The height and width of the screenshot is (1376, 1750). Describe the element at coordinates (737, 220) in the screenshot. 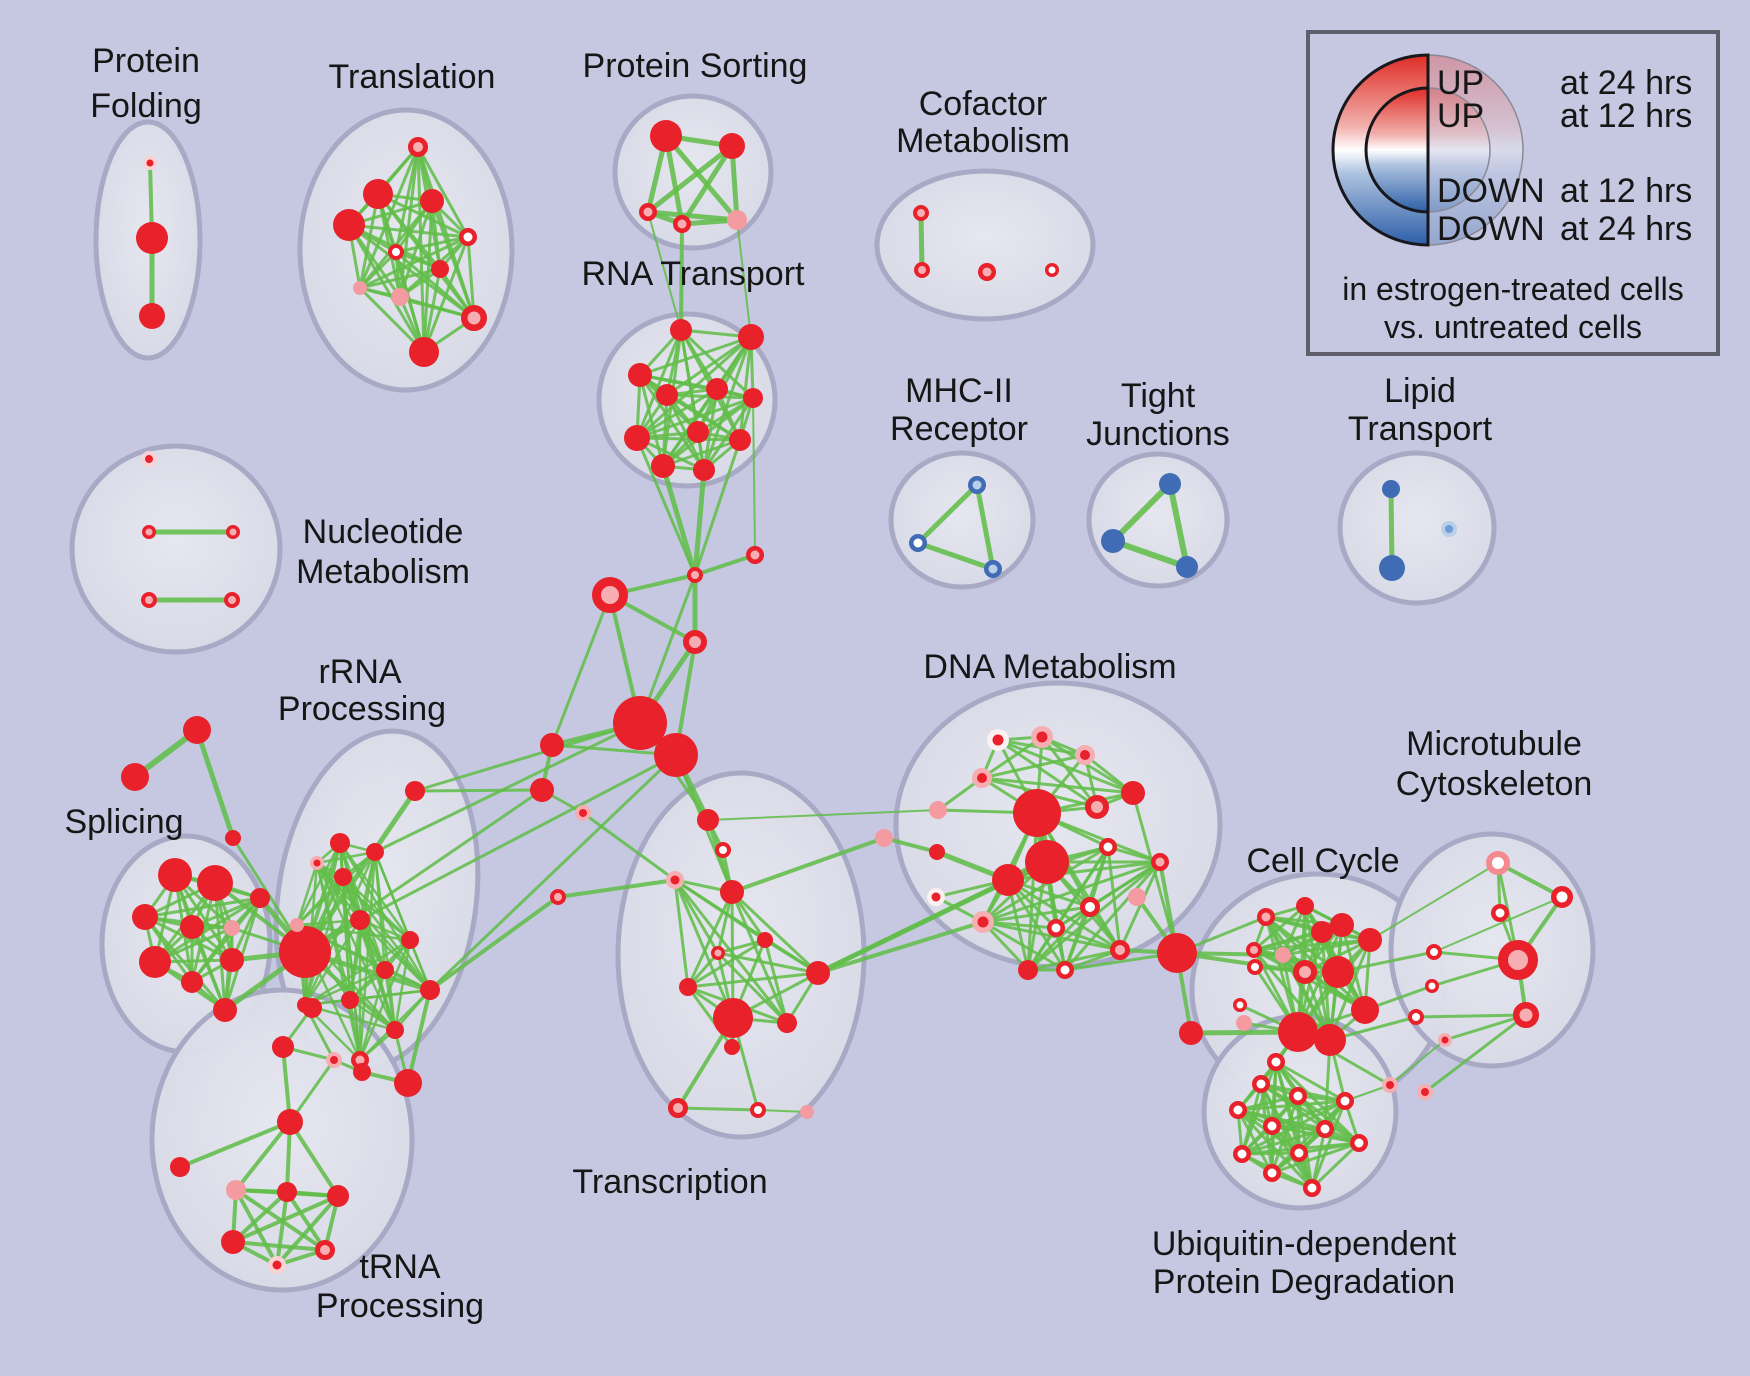

I see `gene-node-ps5` at that location.